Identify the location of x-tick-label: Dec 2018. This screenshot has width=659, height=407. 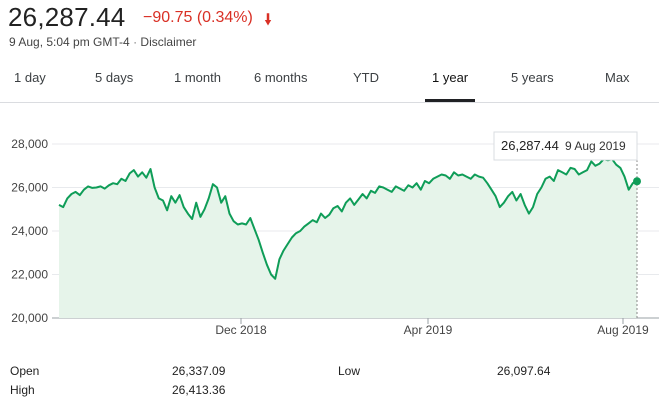
(241, 330).